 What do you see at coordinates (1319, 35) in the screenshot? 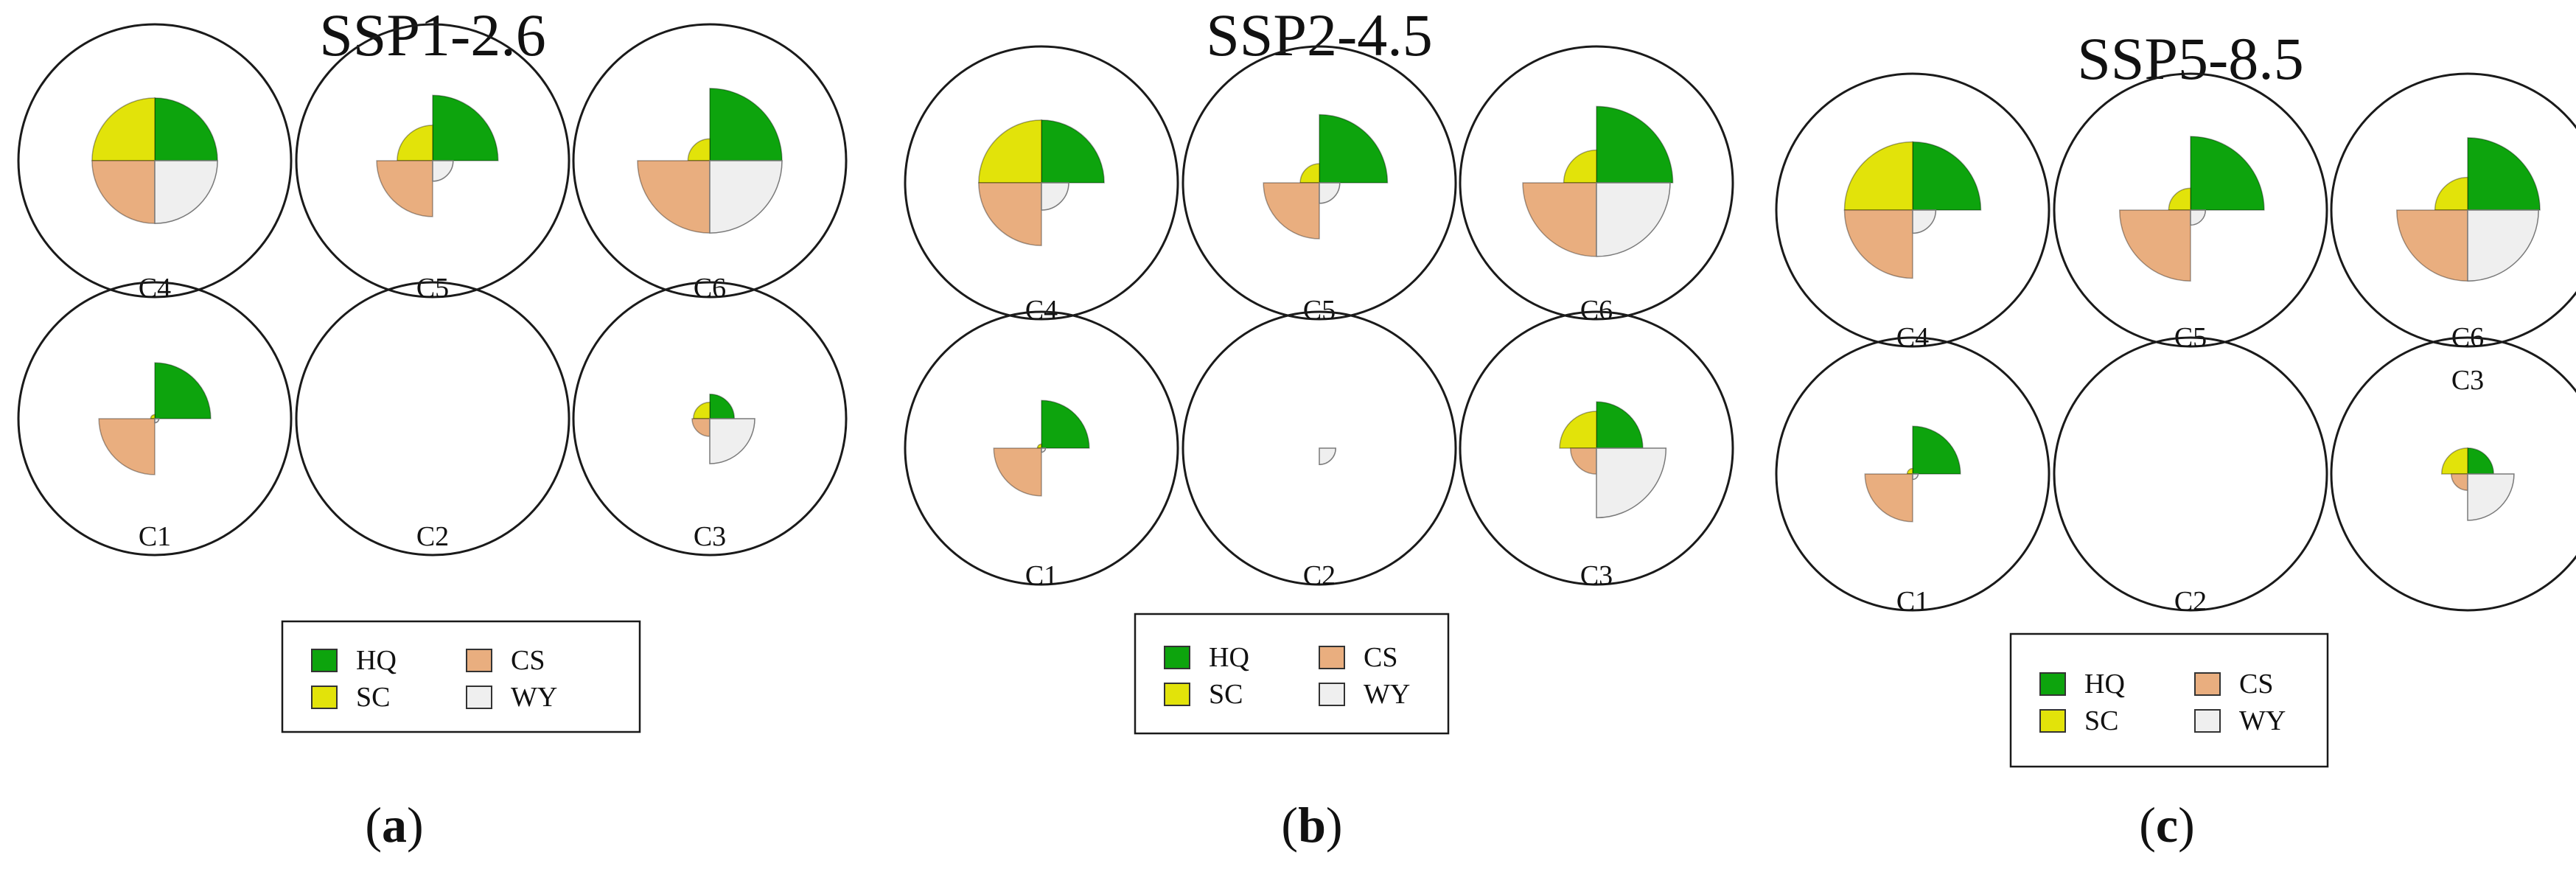
I see `panel-title: SSP2-4.5` at bounding box center [1319, 35].